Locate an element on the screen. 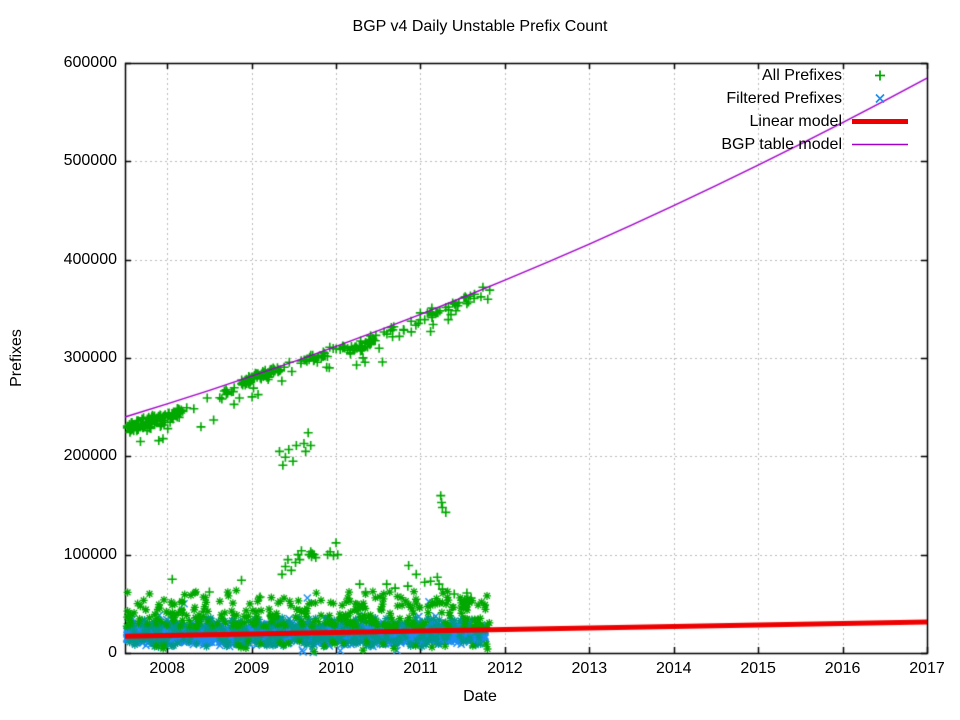 The height and width of the screenshot is (720, 960). legend-item-all-prefixes: All Prefixes is located at coordinates (816, 75).